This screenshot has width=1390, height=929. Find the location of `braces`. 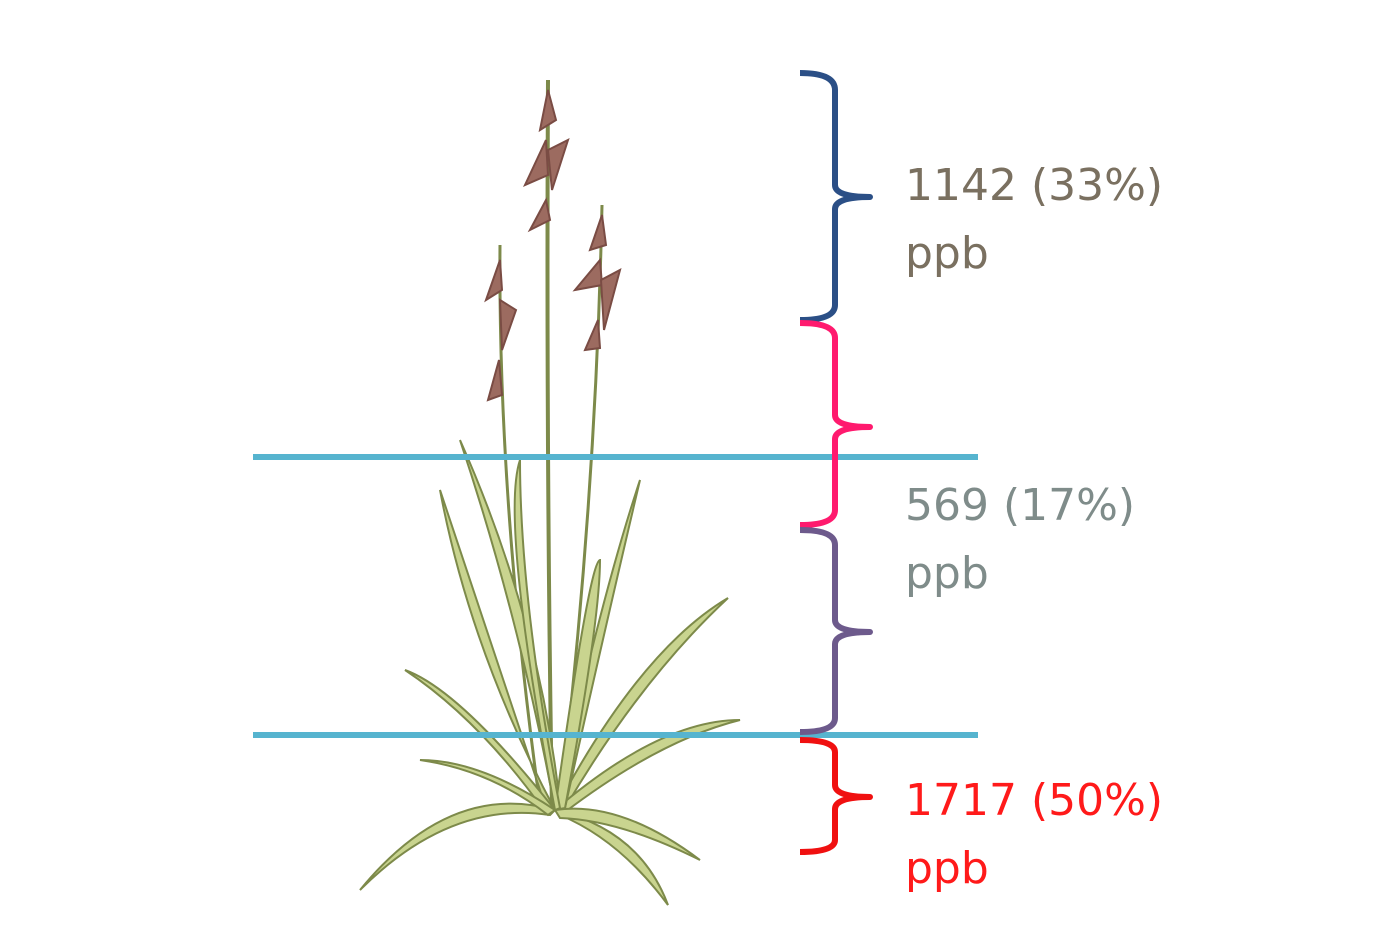

braces is located at coordinates (836, 462).